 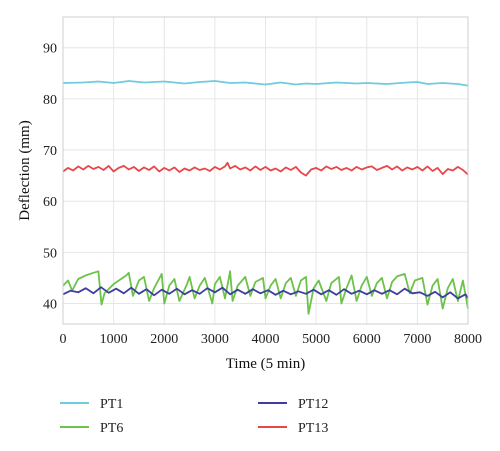 I want to click on series-line-pt6, so click(x=265, y=292).